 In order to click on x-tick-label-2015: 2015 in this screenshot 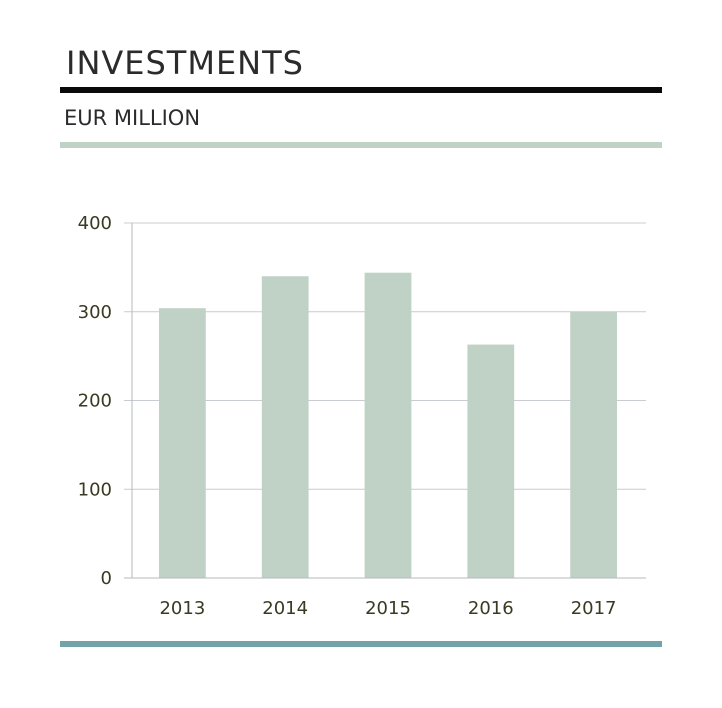, I will do `click(388, 608)`.